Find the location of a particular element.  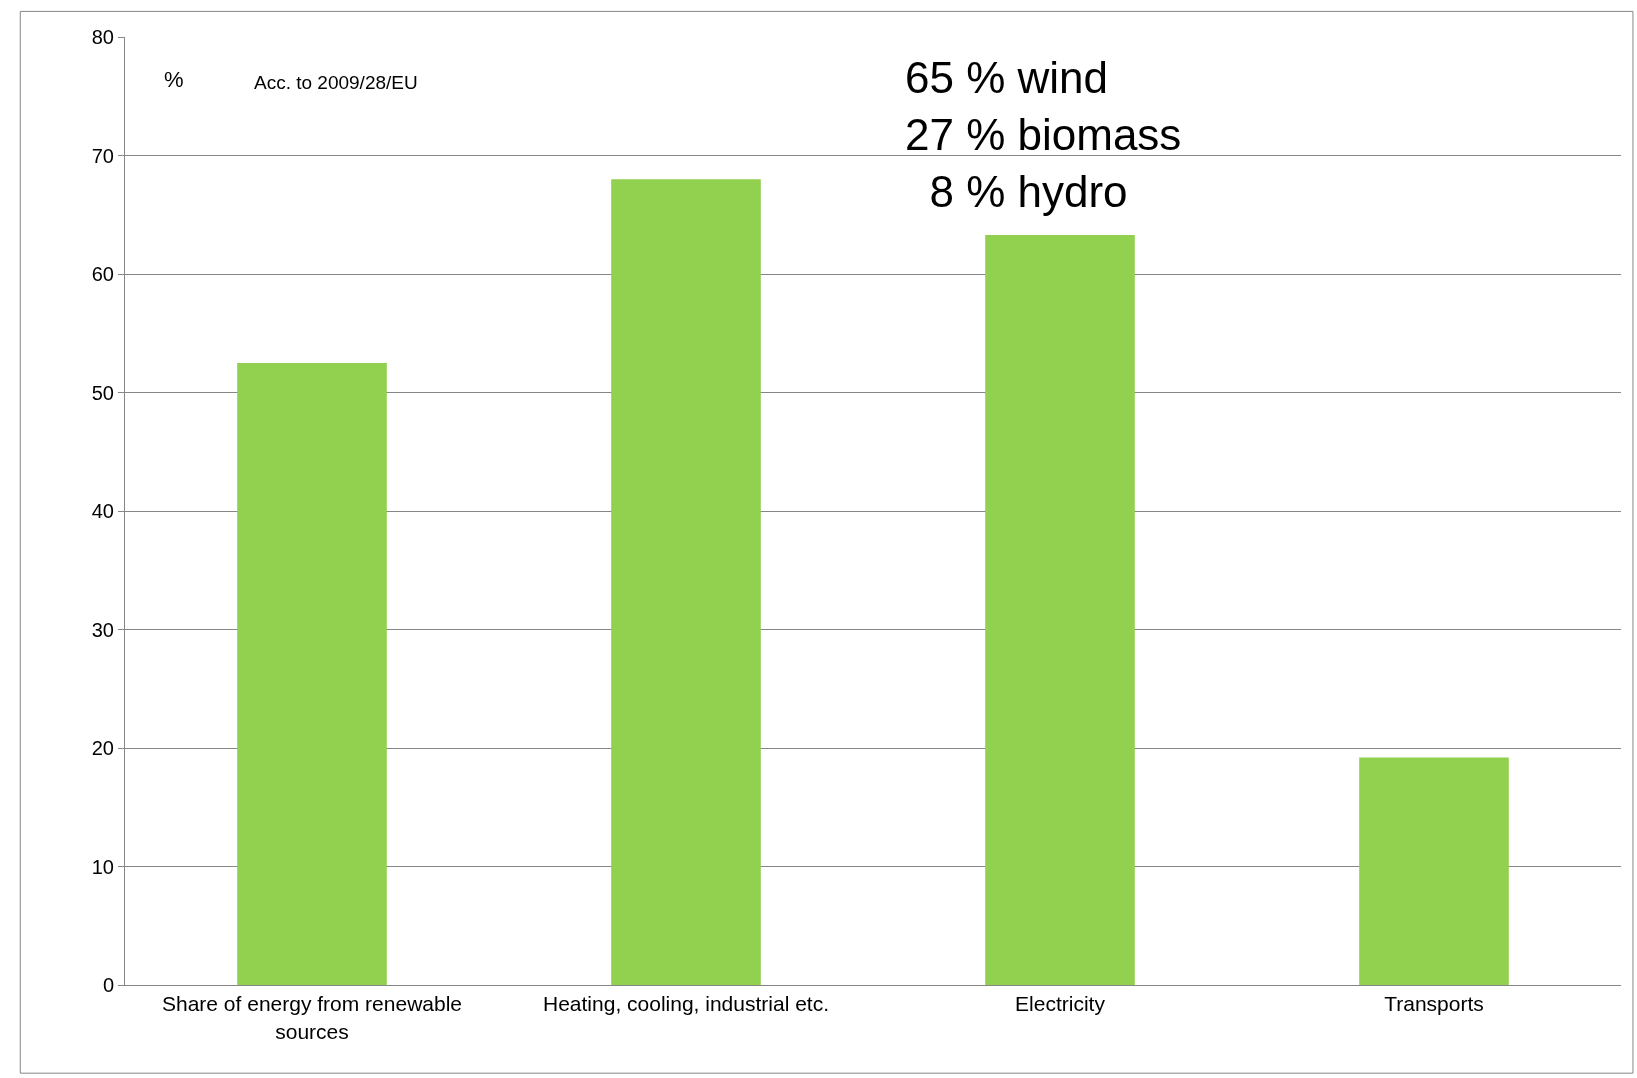

y-tick-label: 50 is located at coordinates (102, 392).